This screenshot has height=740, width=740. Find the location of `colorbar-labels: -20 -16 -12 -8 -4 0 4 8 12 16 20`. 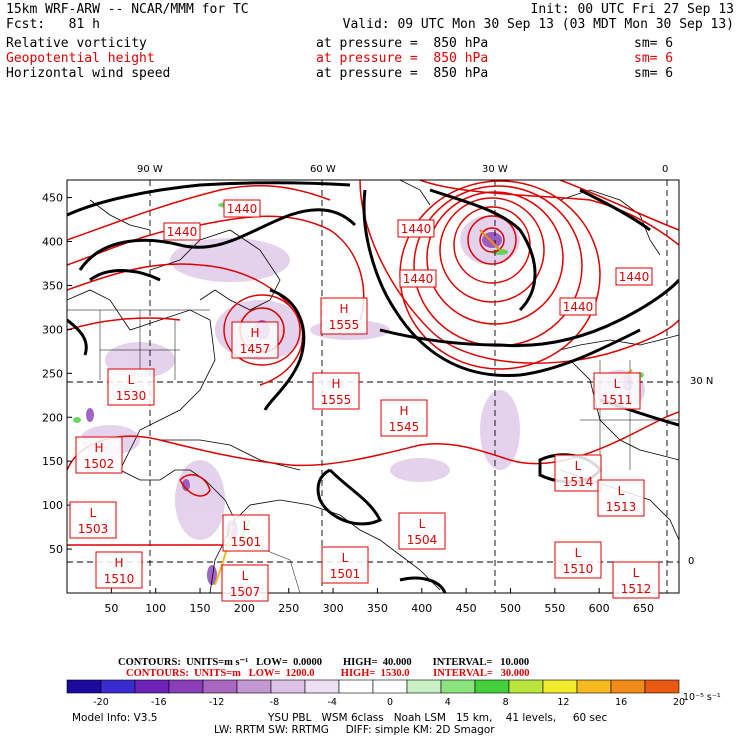

colorbar-labels: -20 -16 -12 -8 -4 0 4 8 12 16 20 is located at coordinates (389, 702).